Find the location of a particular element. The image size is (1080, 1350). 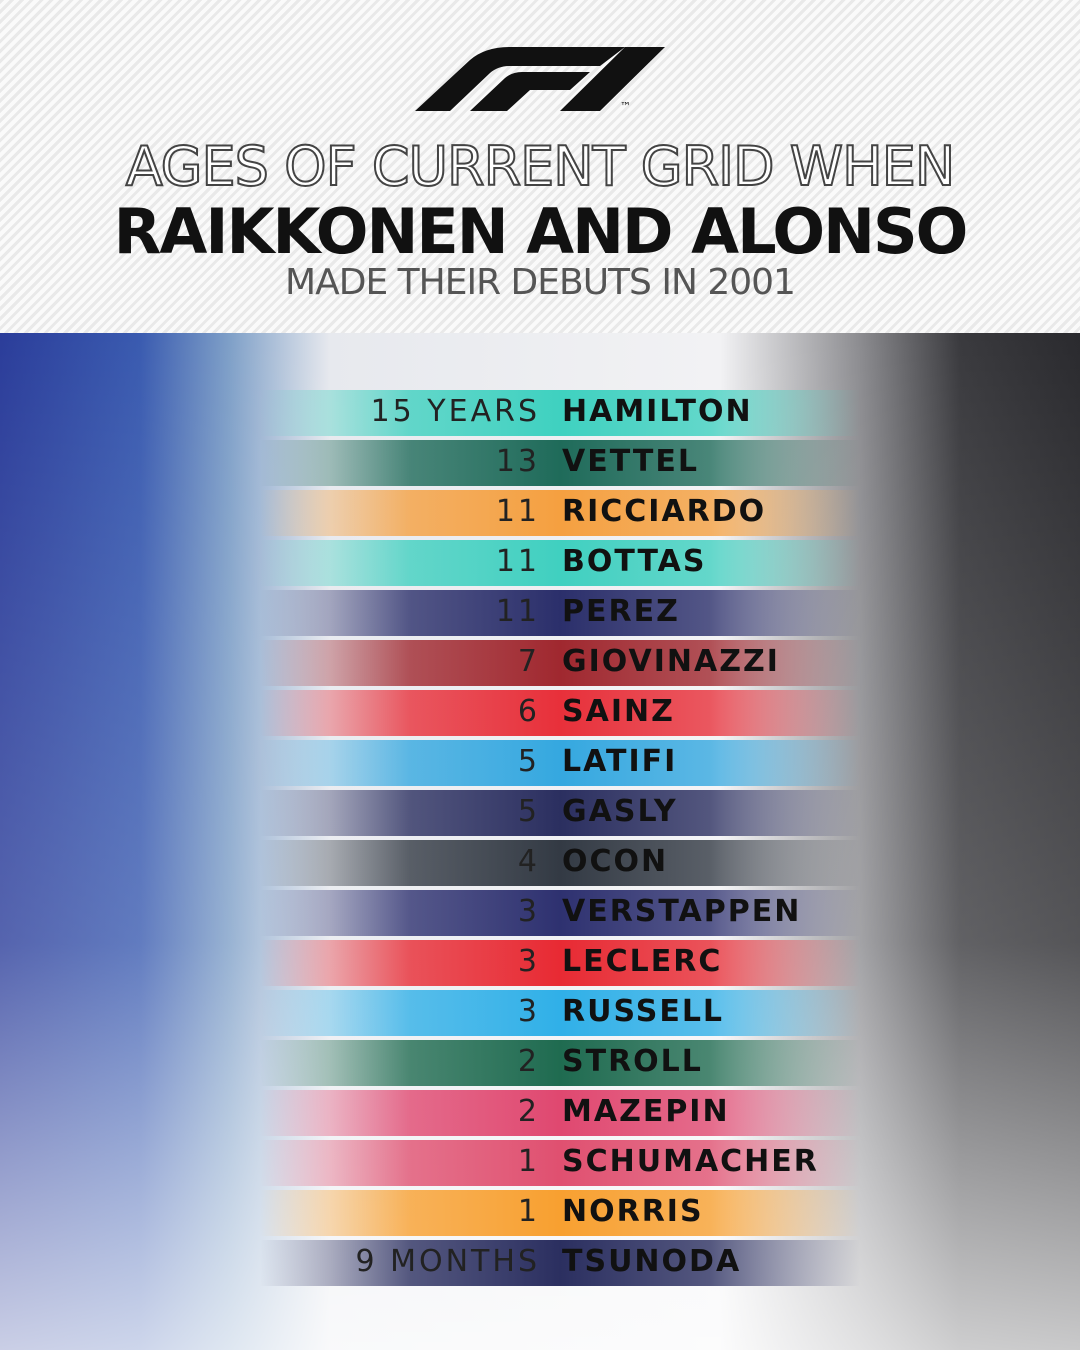

age: 15 YEARS is located at coordinates (455, 411).